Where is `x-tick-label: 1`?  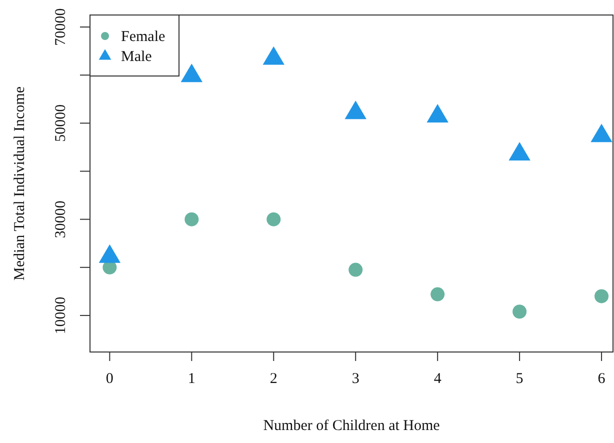
x-tick-label: 1 is located at coordinates (192, 379).